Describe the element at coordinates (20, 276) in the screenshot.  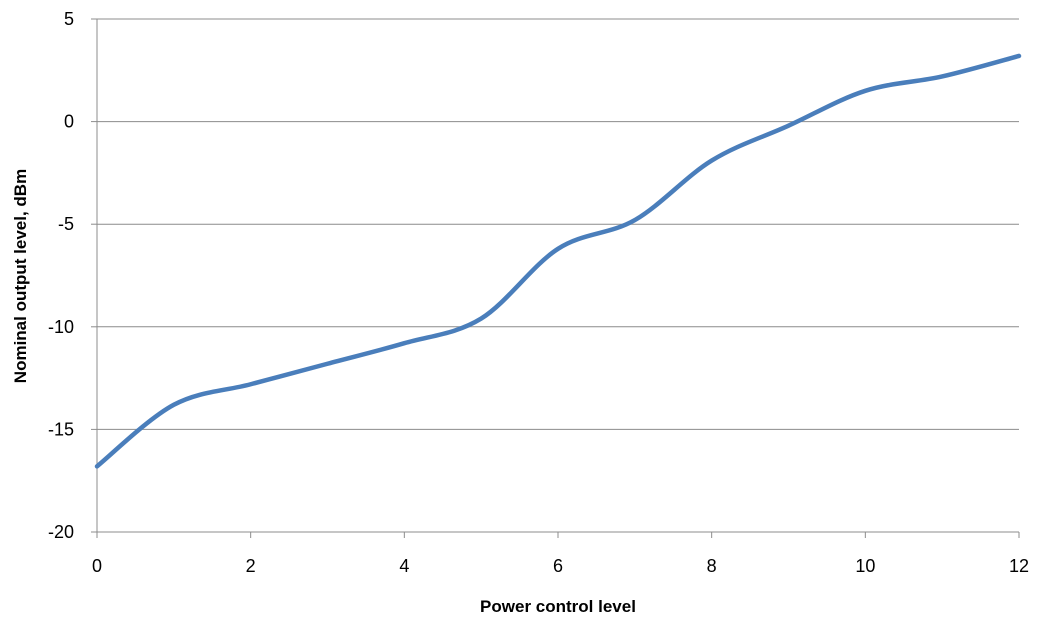
I see `y-axis-title: Nominal output level, dBm` at that location.